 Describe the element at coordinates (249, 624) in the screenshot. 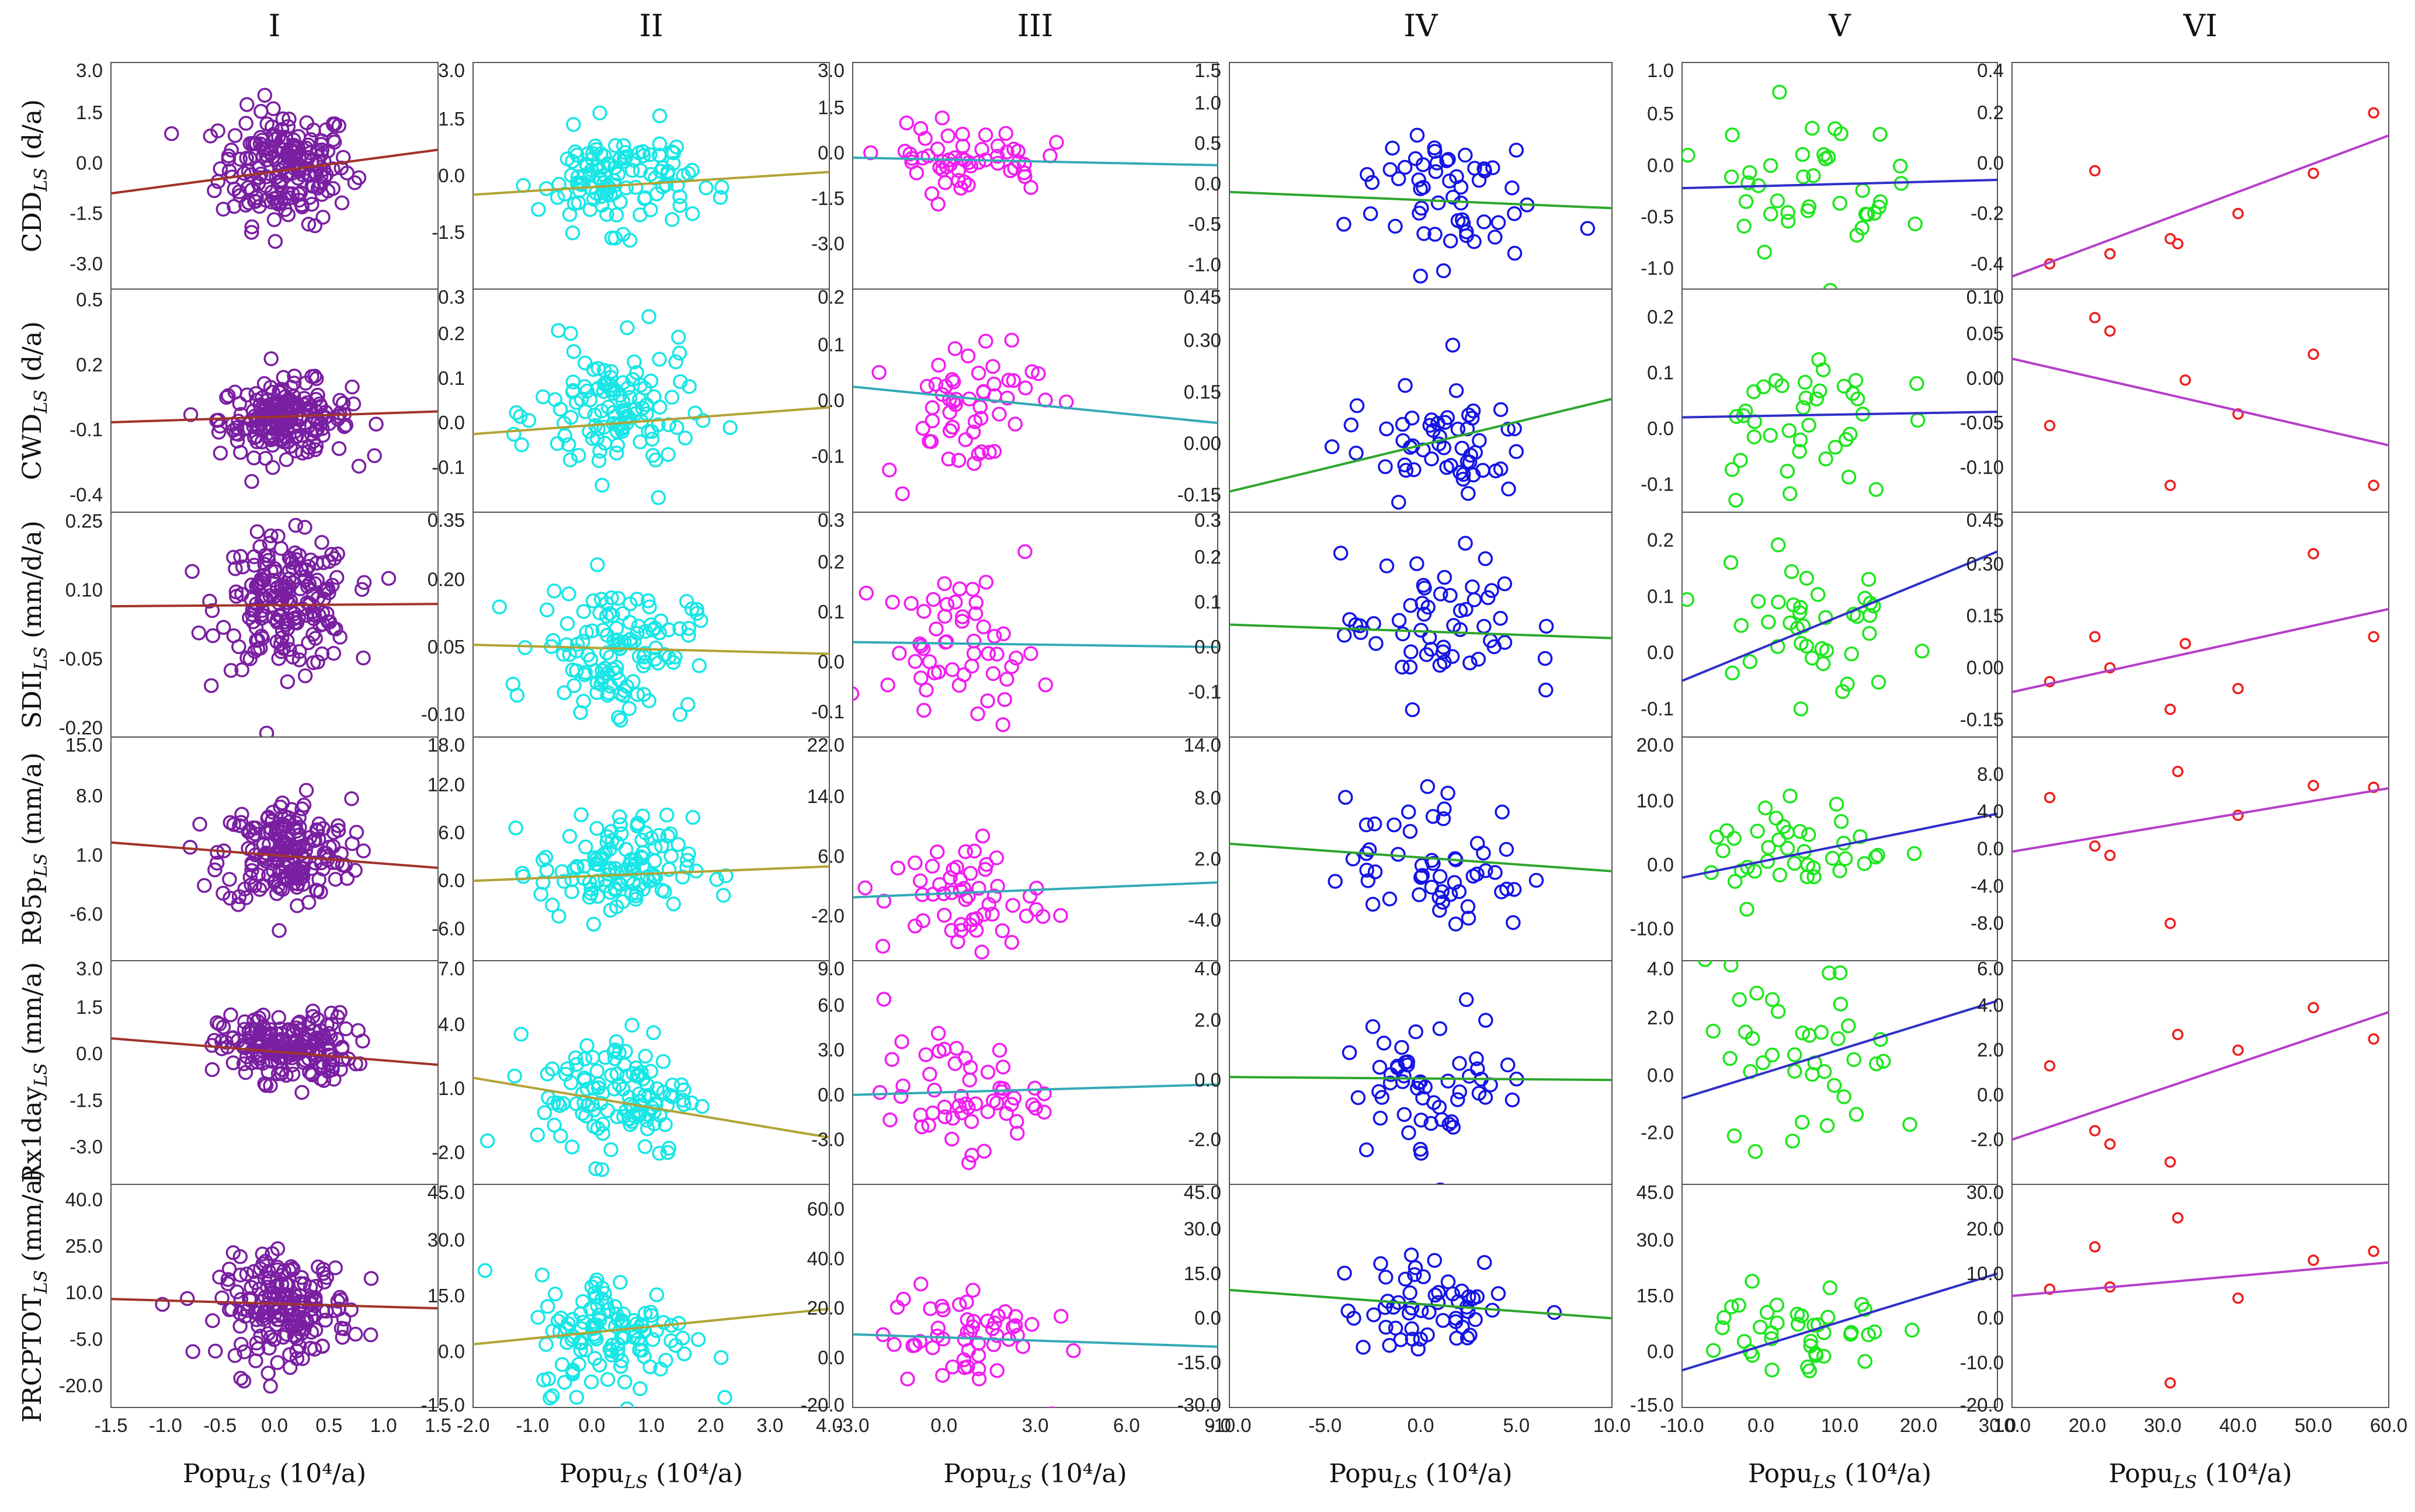

I see `panel-I-sdii: 0.250.10-0.05-0.20` at that location.